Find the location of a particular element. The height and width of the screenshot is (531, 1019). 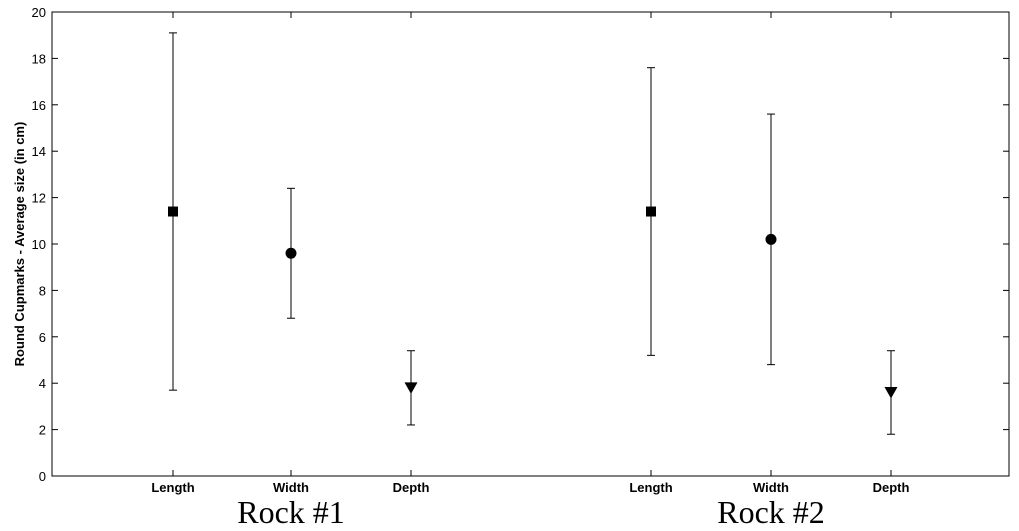

y-tick-label: 4 is located at coordinates (42, 383).